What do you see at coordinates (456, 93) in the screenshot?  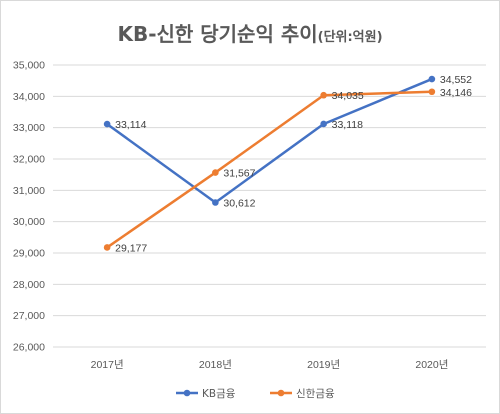 I see `data-label: 34,146` at bounding box center [456, 93].